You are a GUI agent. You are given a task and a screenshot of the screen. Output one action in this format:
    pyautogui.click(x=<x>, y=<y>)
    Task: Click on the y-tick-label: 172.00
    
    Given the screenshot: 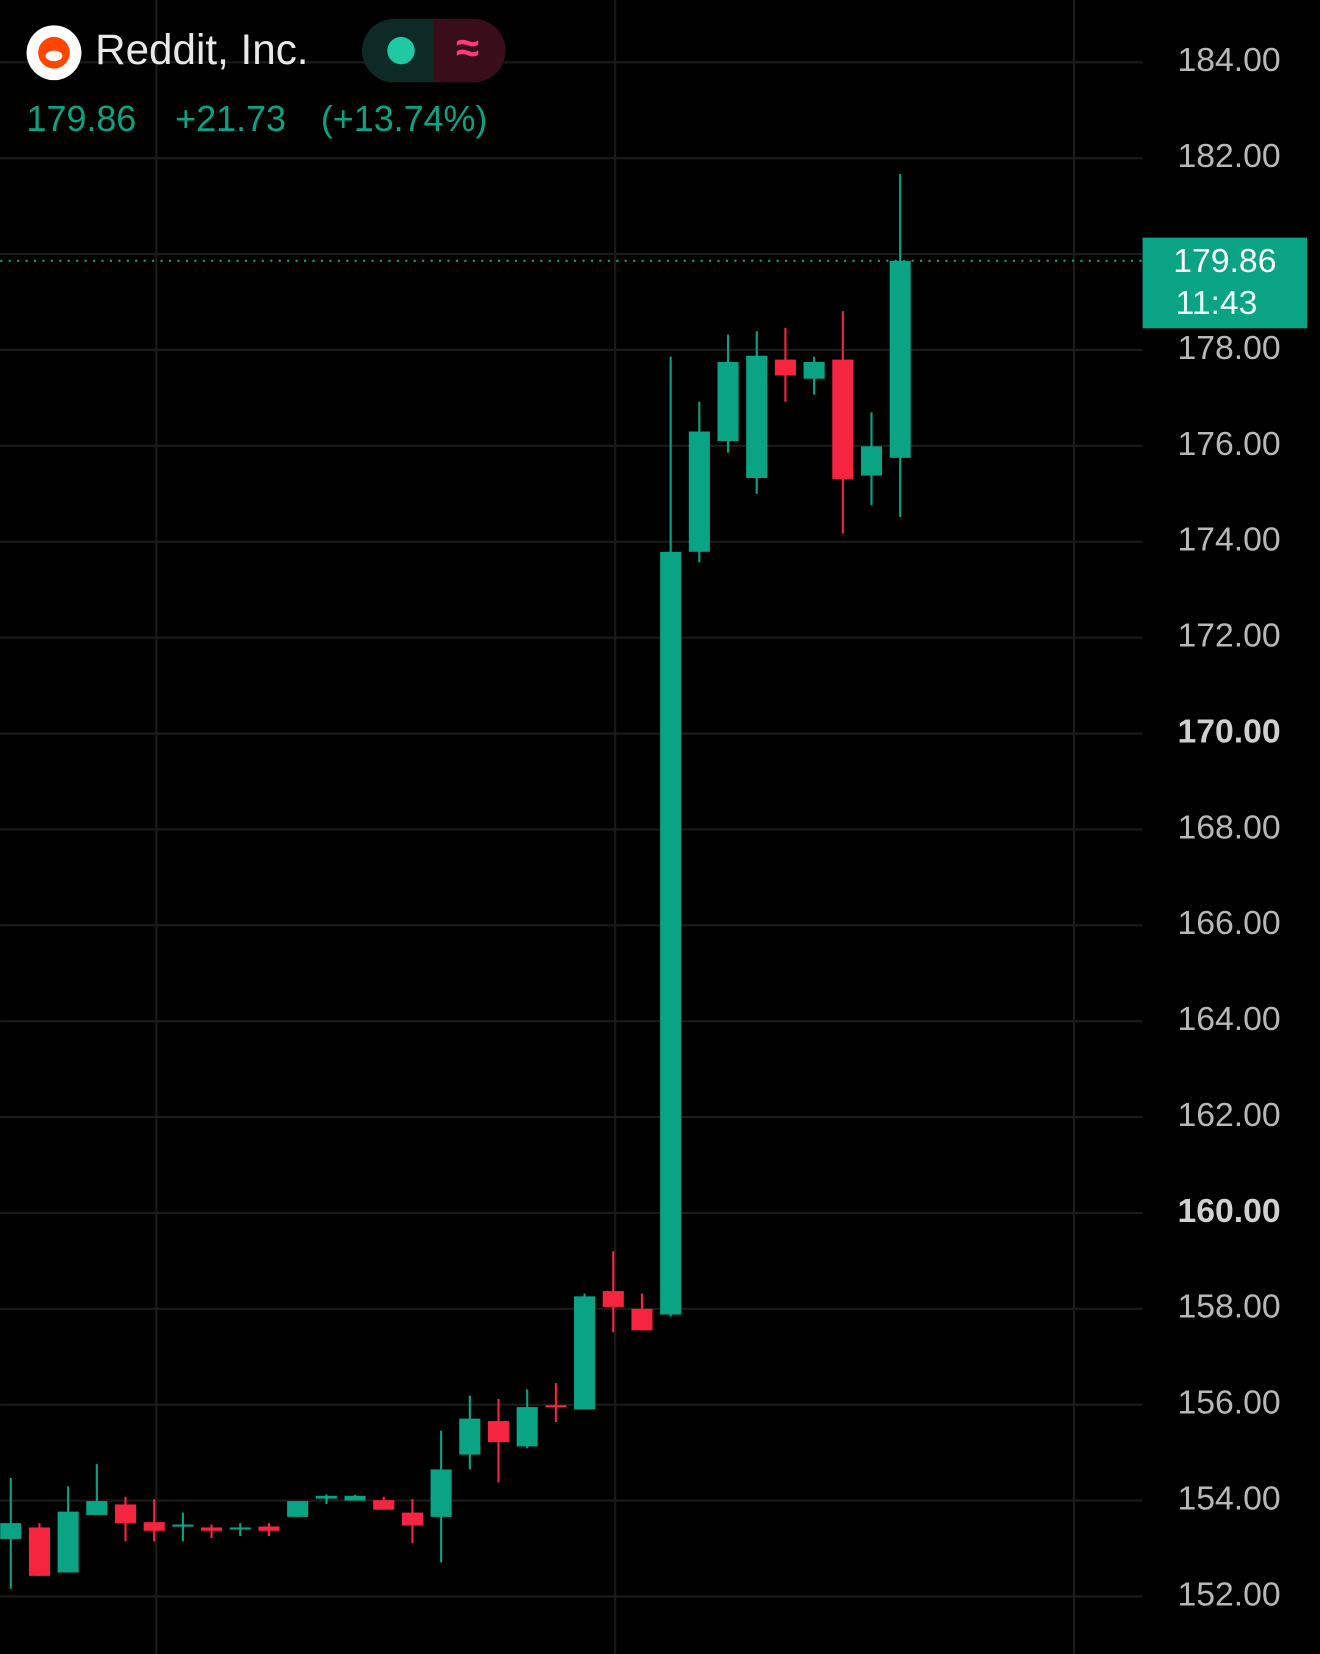 What is the action you would take?
    pyautogui.click(x=1228, y=636)
    